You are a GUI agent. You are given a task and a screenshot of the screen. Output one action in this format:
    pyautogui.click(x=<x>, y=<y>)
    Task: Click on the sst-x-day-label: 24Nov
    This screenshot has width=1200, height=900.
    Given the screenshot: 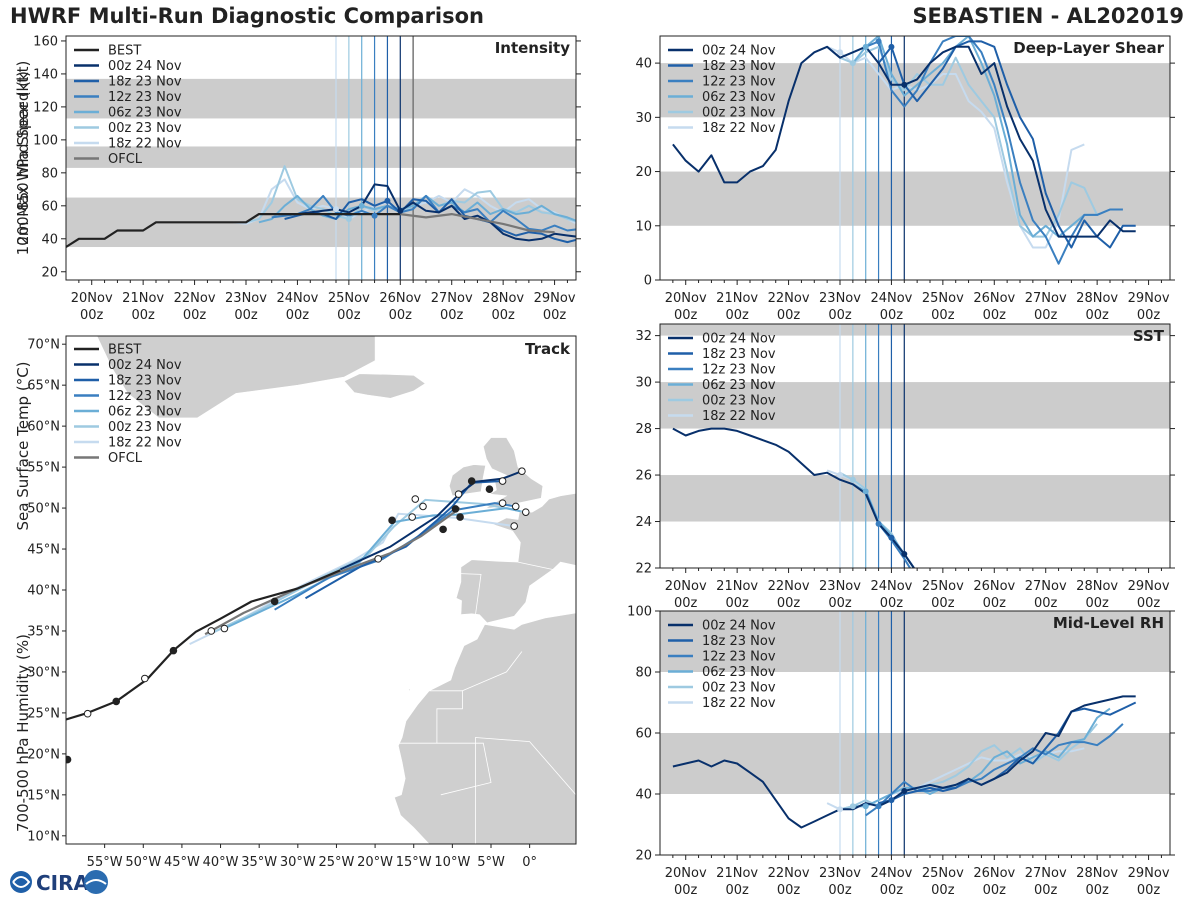 What is the action you would take?
    pyautogui.click(x=891, y=586)
    